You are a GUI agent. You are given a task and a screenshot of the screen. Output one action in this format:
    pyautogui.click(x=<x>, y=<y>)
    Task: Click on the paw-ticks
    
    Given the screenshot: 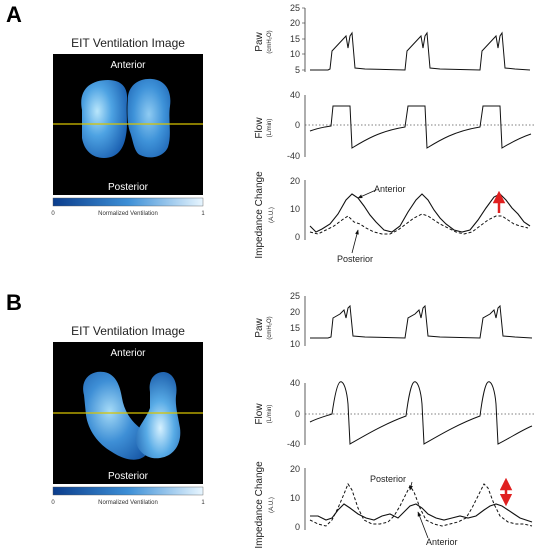 What is the action you would take?
    pyautogui.click(x=303, y=39)
    